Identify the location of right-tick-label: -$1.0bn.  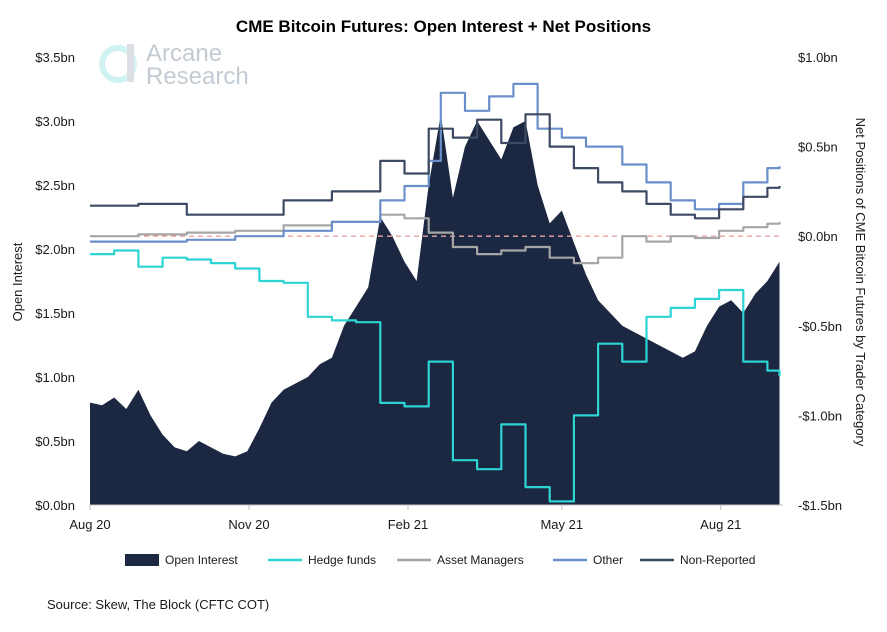
(820, 415).